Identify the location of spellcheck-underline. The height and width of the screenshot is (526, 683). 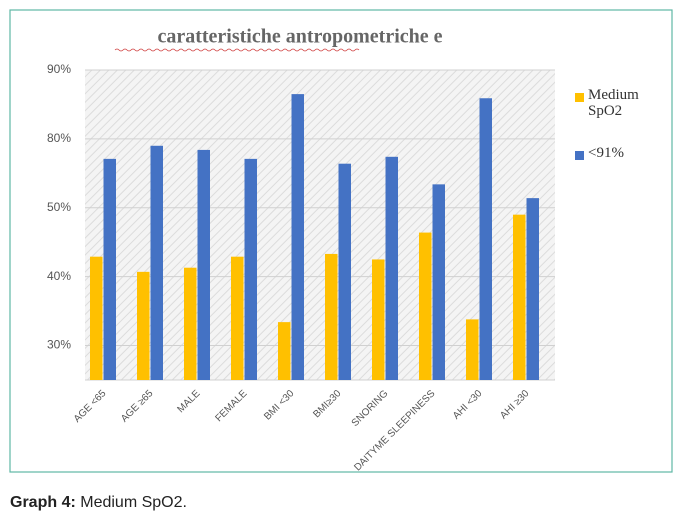
(237, 50).